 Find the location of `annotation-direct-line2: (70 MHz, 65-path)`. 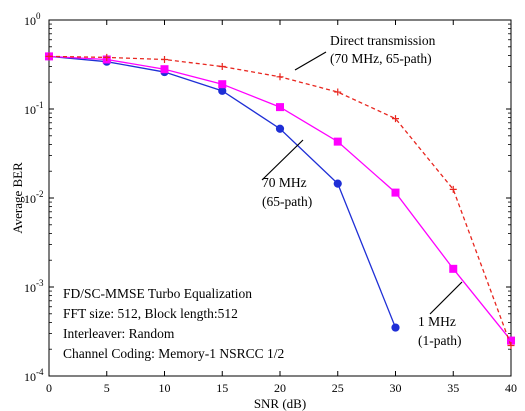

annotation-direct-line2: (70 MHz, 65-path) is located at coordinates (381, 58).